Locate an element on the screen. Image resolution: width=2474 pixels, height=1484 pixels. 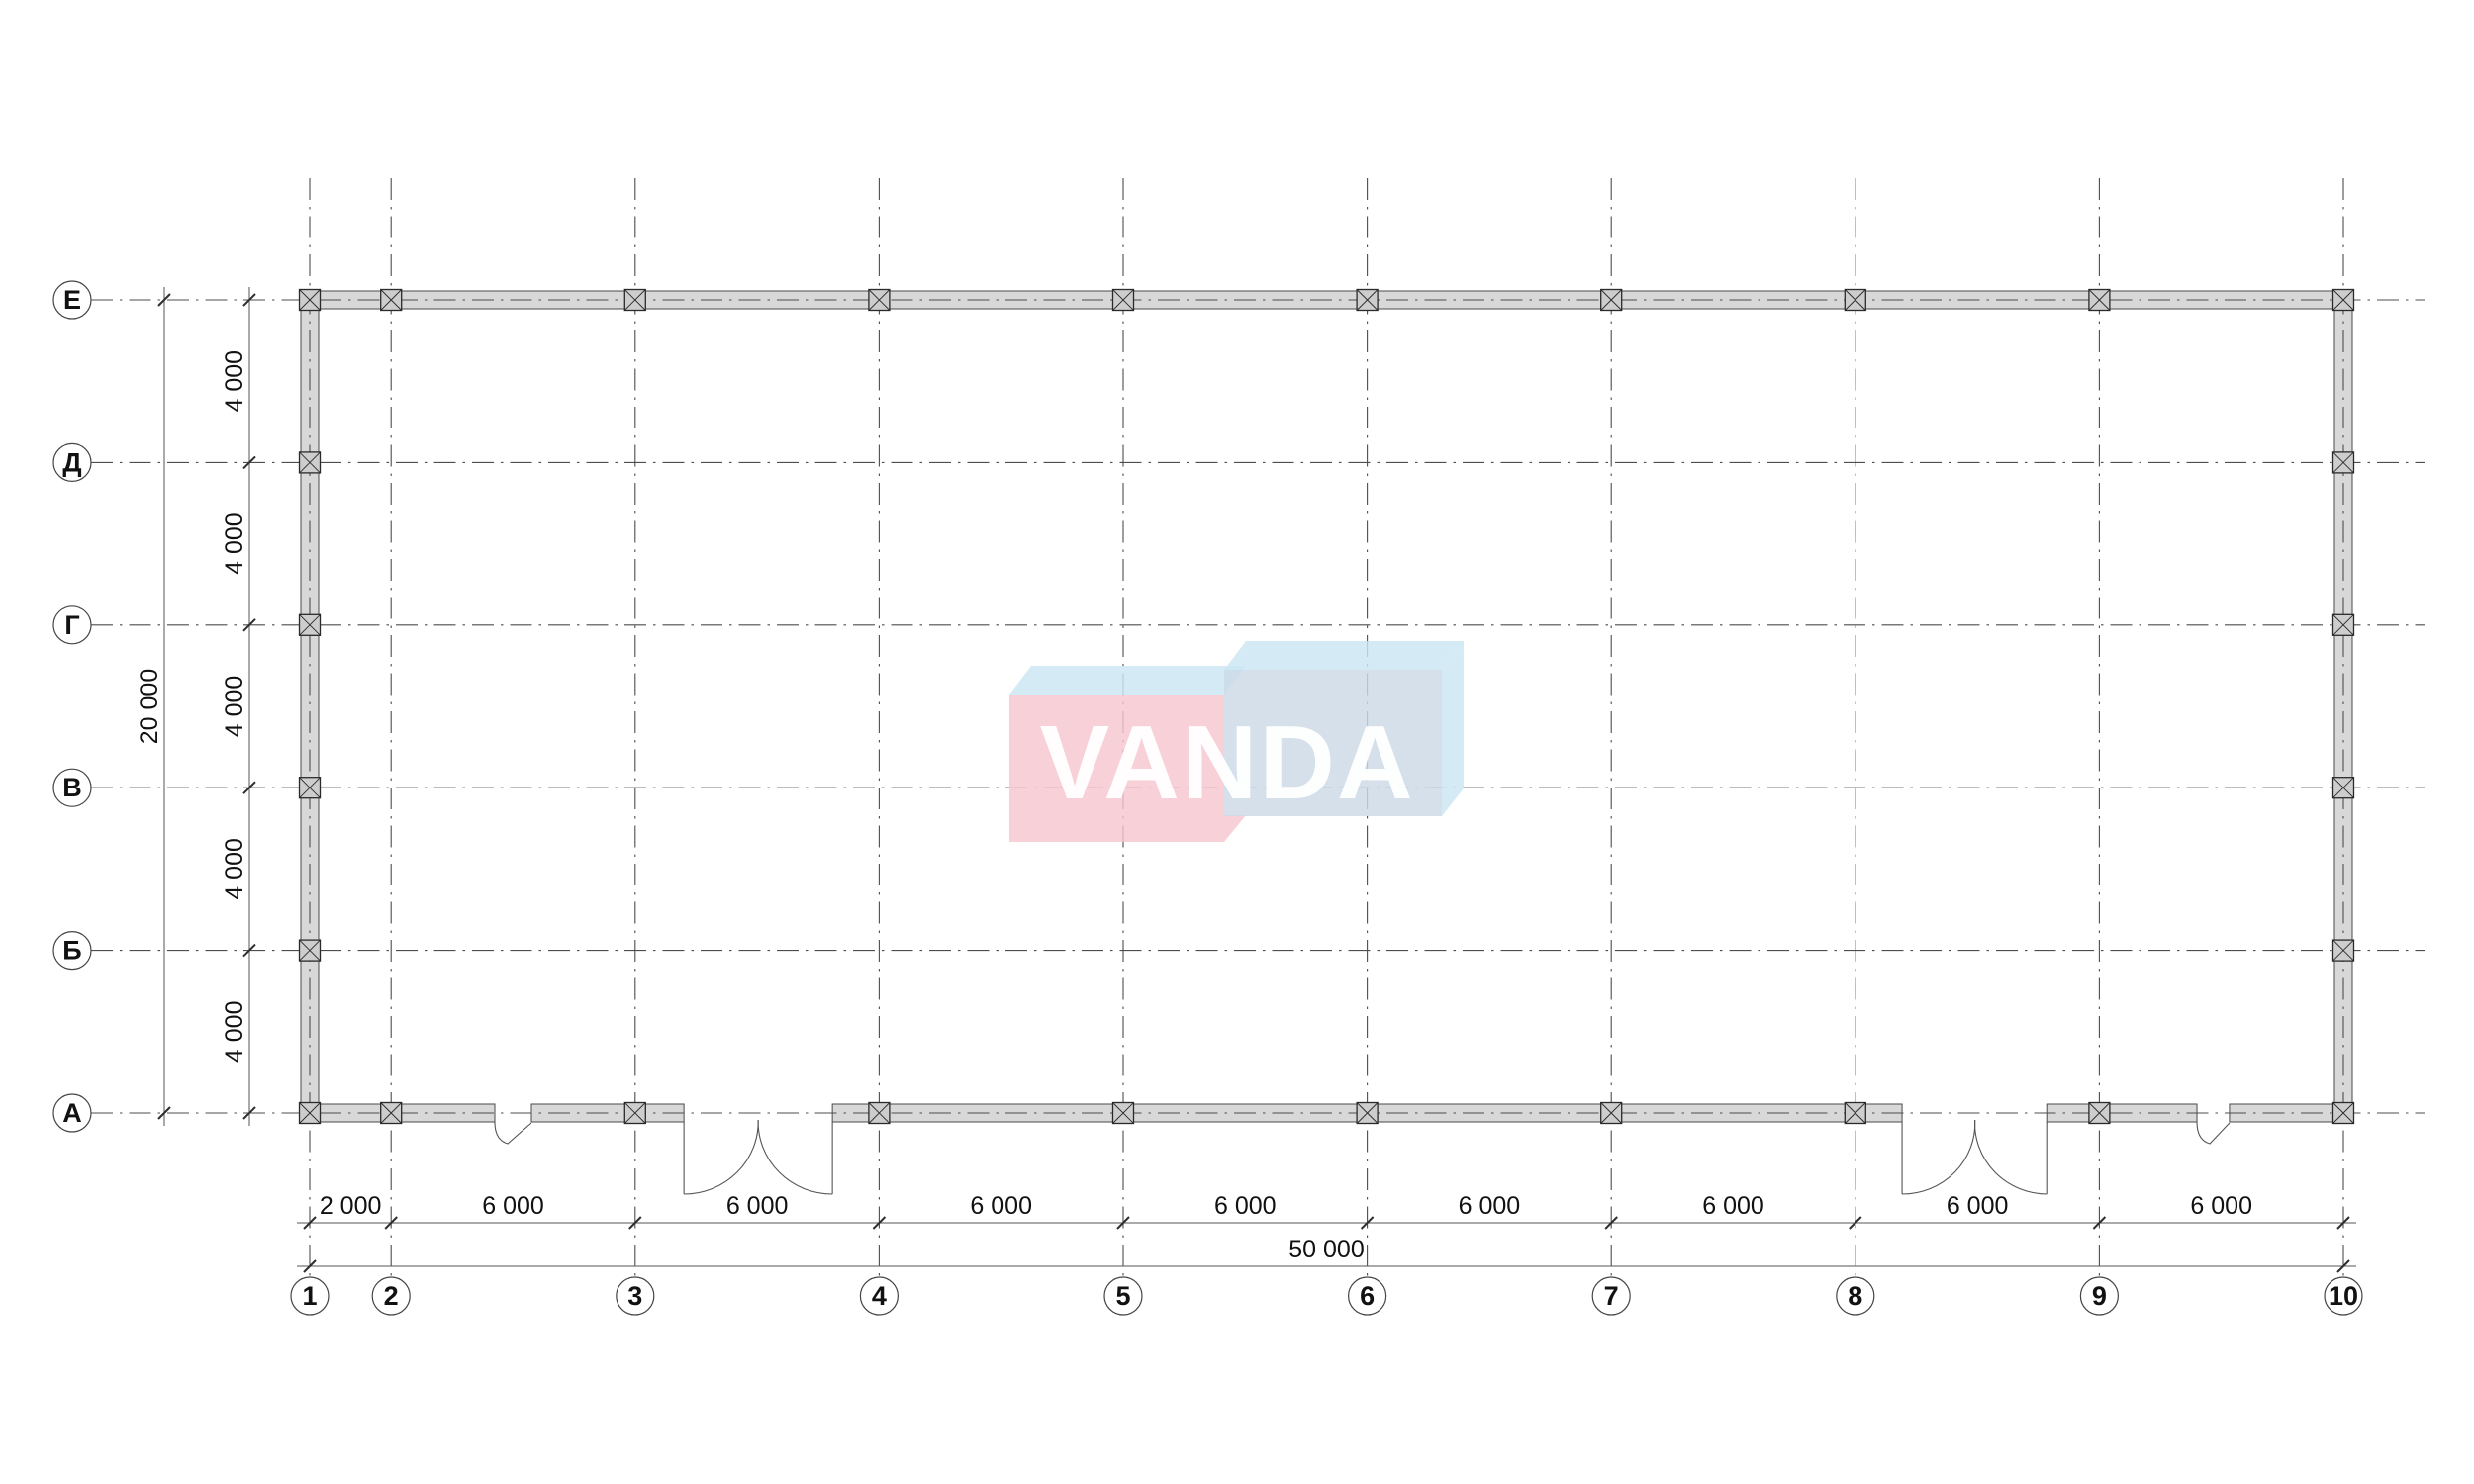
column-axis-label: 7 is located at coordinates (1612, 1296).